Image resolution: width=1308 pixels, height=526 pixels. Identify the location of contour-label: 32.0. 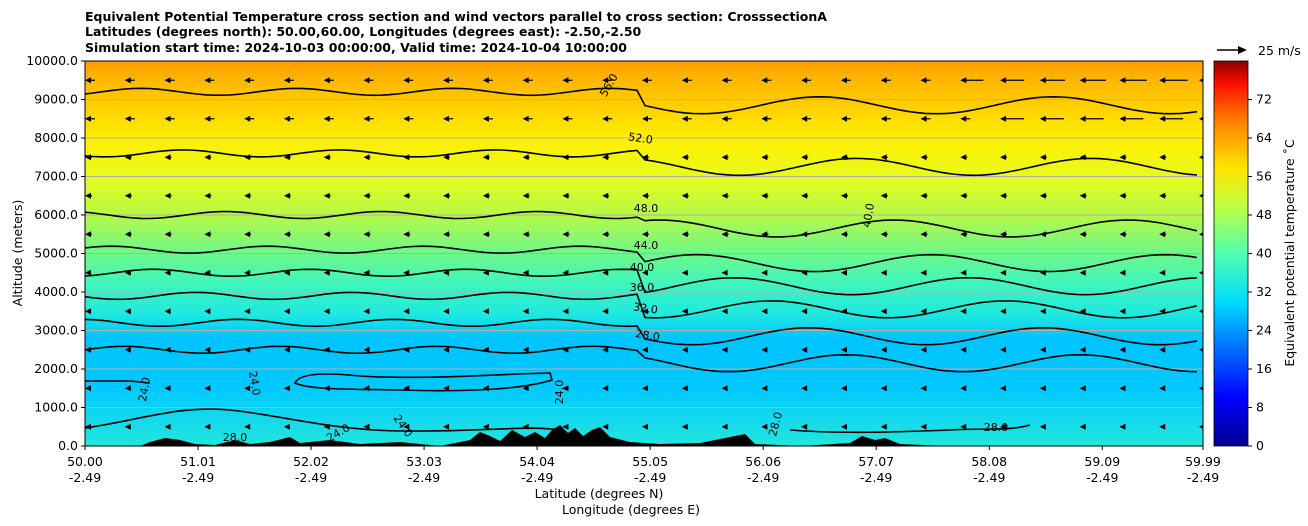
(645, 308).